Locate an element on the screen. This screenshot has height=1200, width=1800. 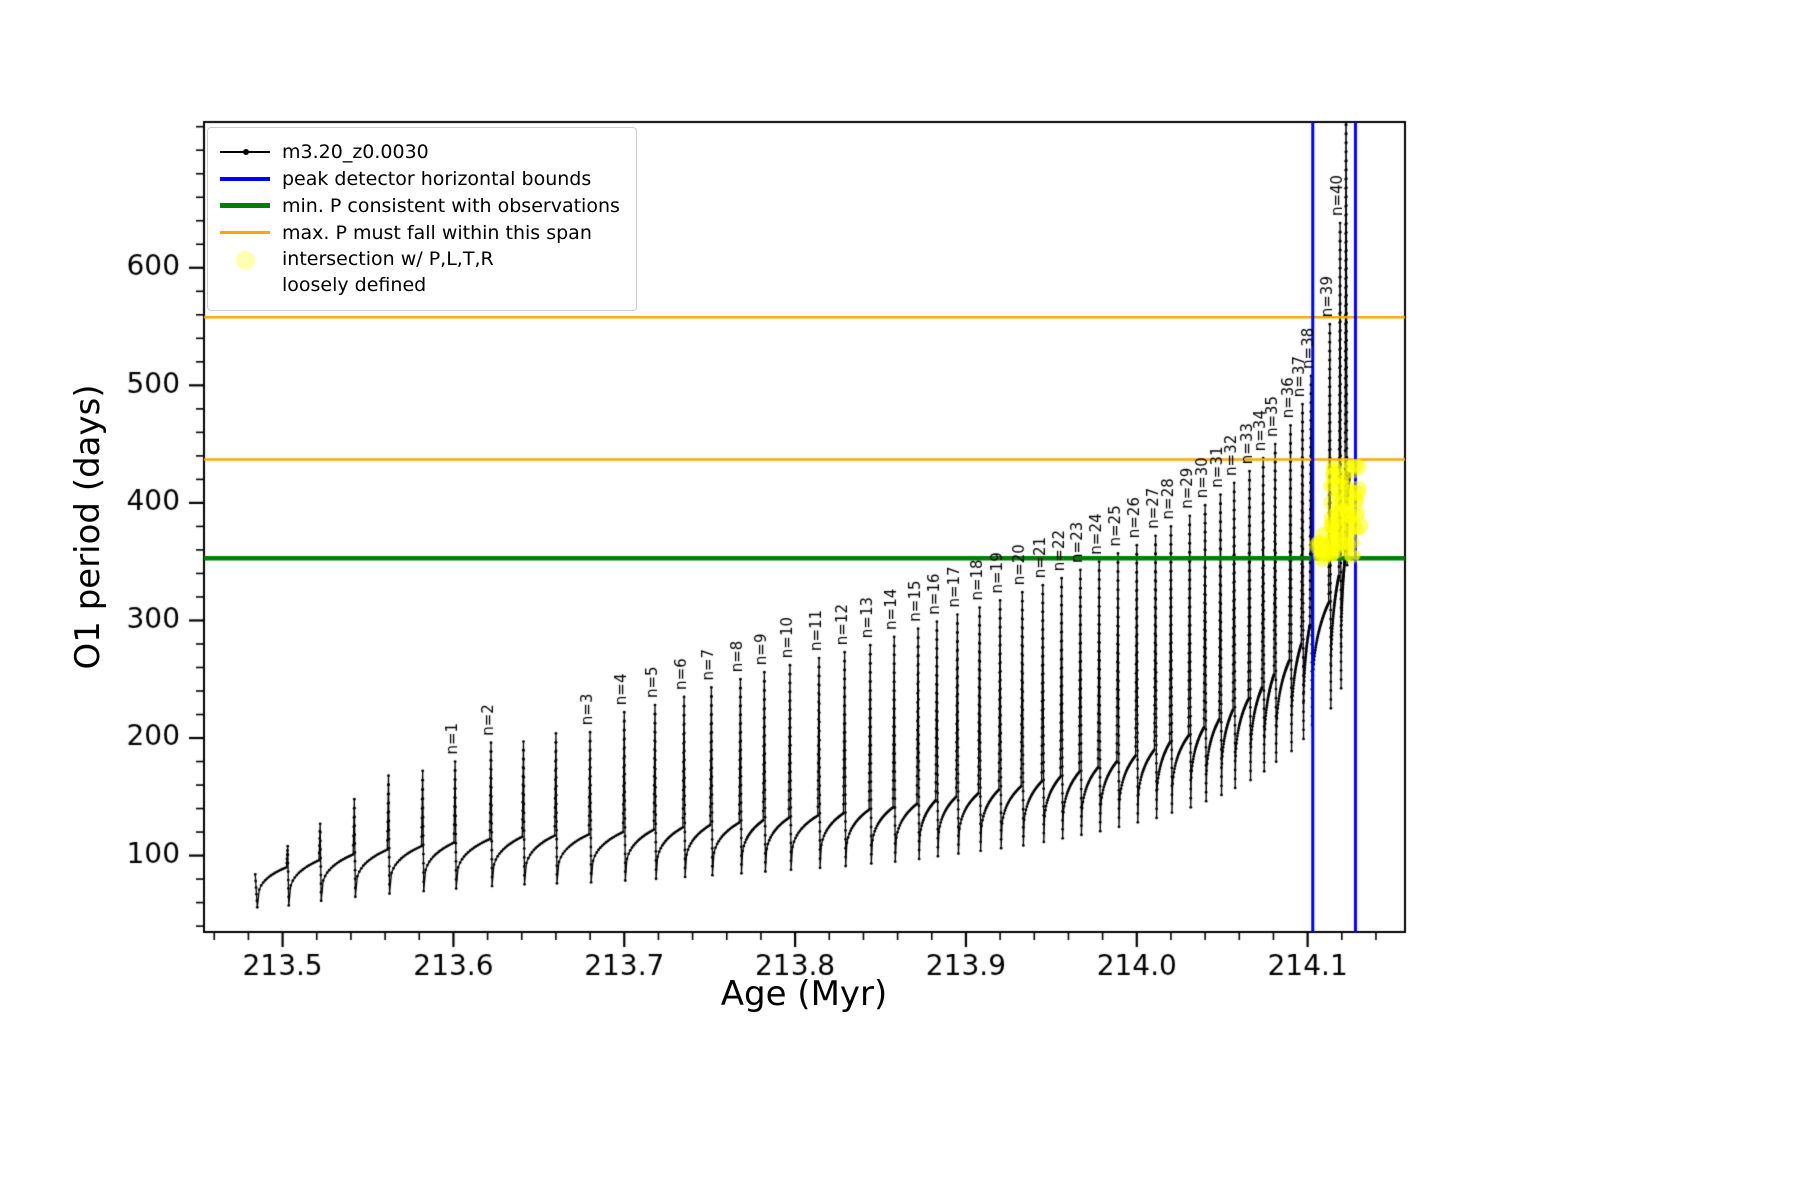
legend-item-peak-bounds: peak detector horizontal bounds is located at coordinates (420, 178).